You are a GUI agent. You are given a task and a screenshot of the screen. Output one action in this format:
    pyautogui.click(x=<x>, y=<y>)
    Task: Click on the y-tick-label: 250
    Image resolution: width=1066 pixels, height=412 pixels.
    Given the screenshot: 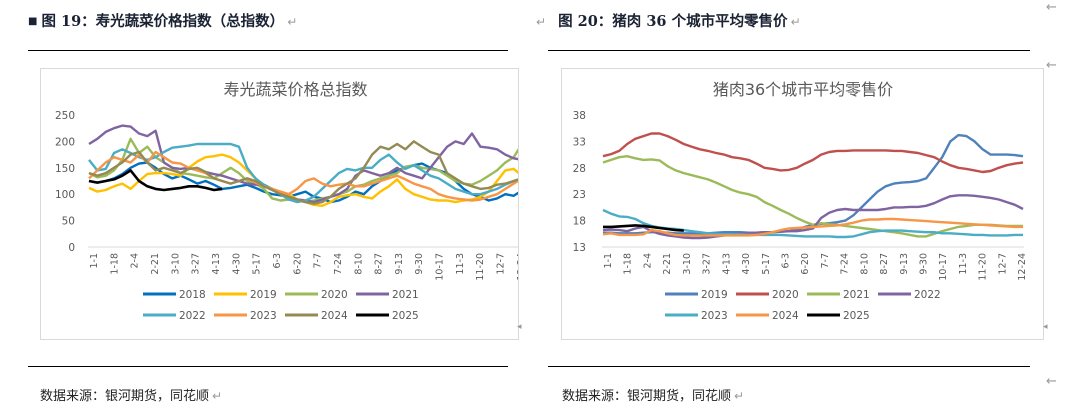 What is the action you would take?
    pyautogui.click(x=65, y=116)
    